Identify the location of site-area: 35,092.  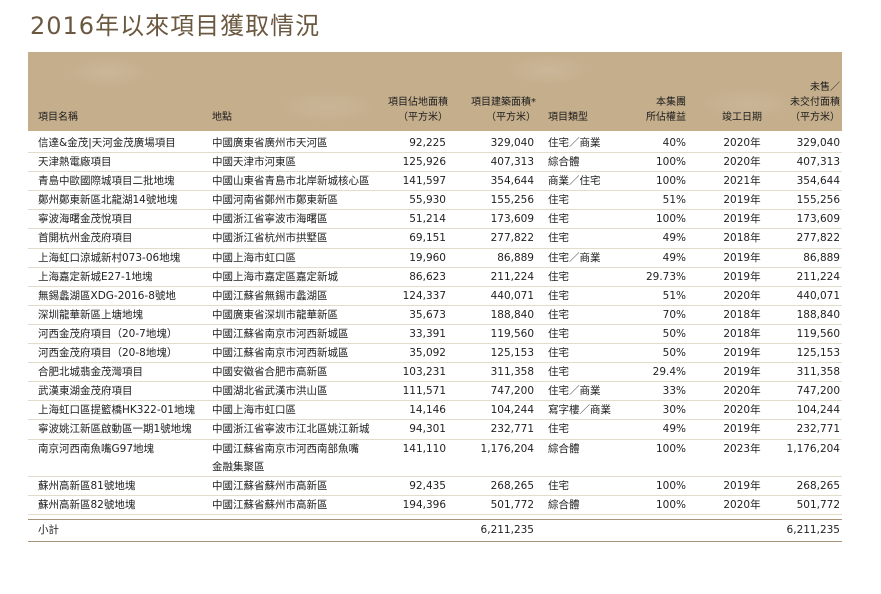
(427, 353).